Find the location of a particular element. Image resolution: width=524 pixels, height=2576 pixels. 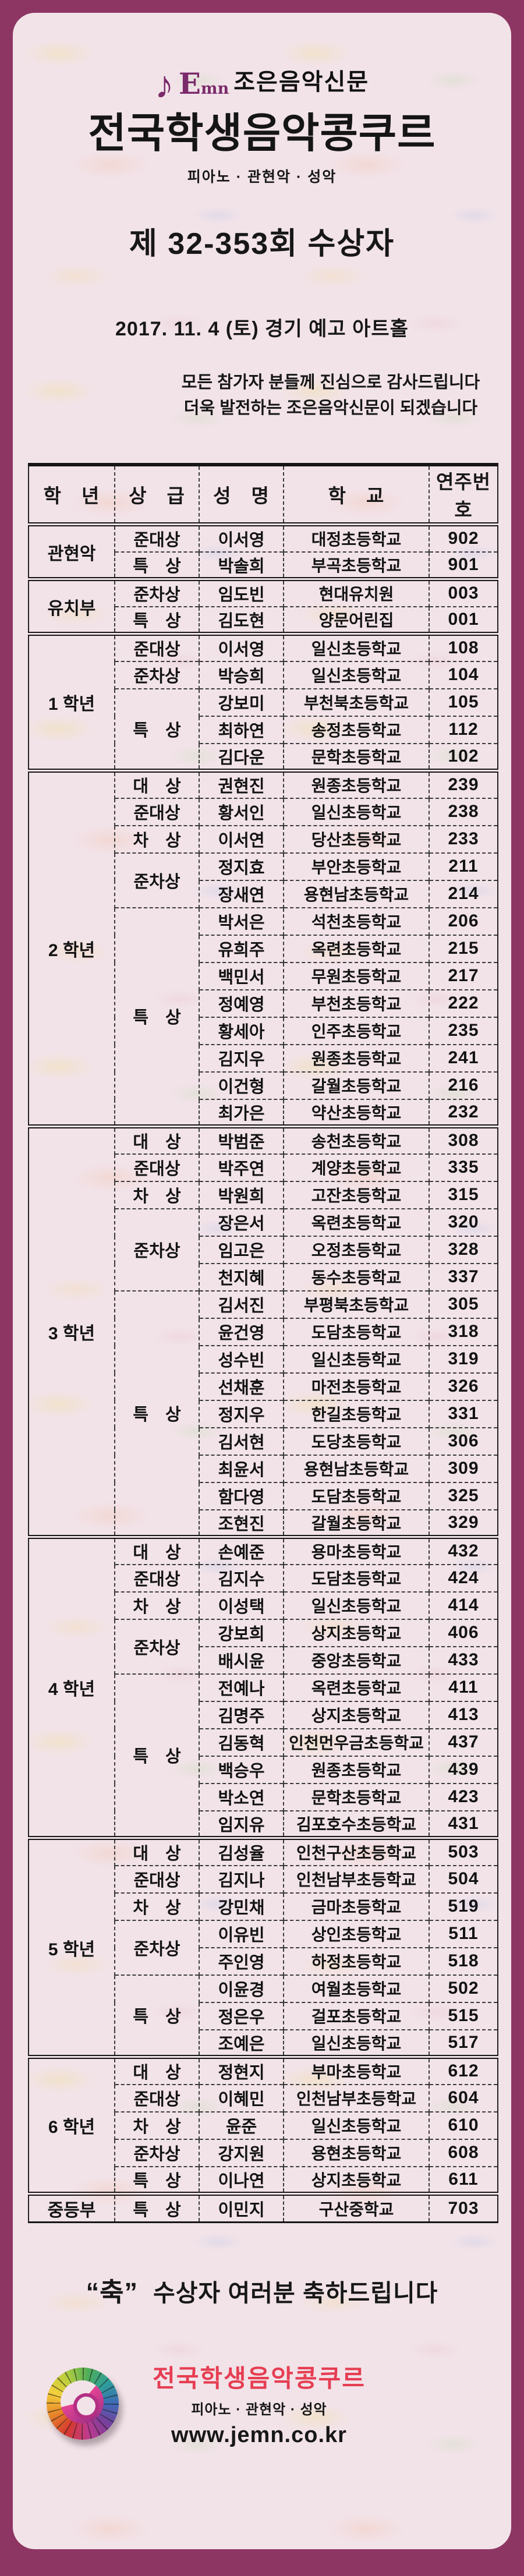

school-cell: 원종초등학교 is located at coordinates (356, 783).